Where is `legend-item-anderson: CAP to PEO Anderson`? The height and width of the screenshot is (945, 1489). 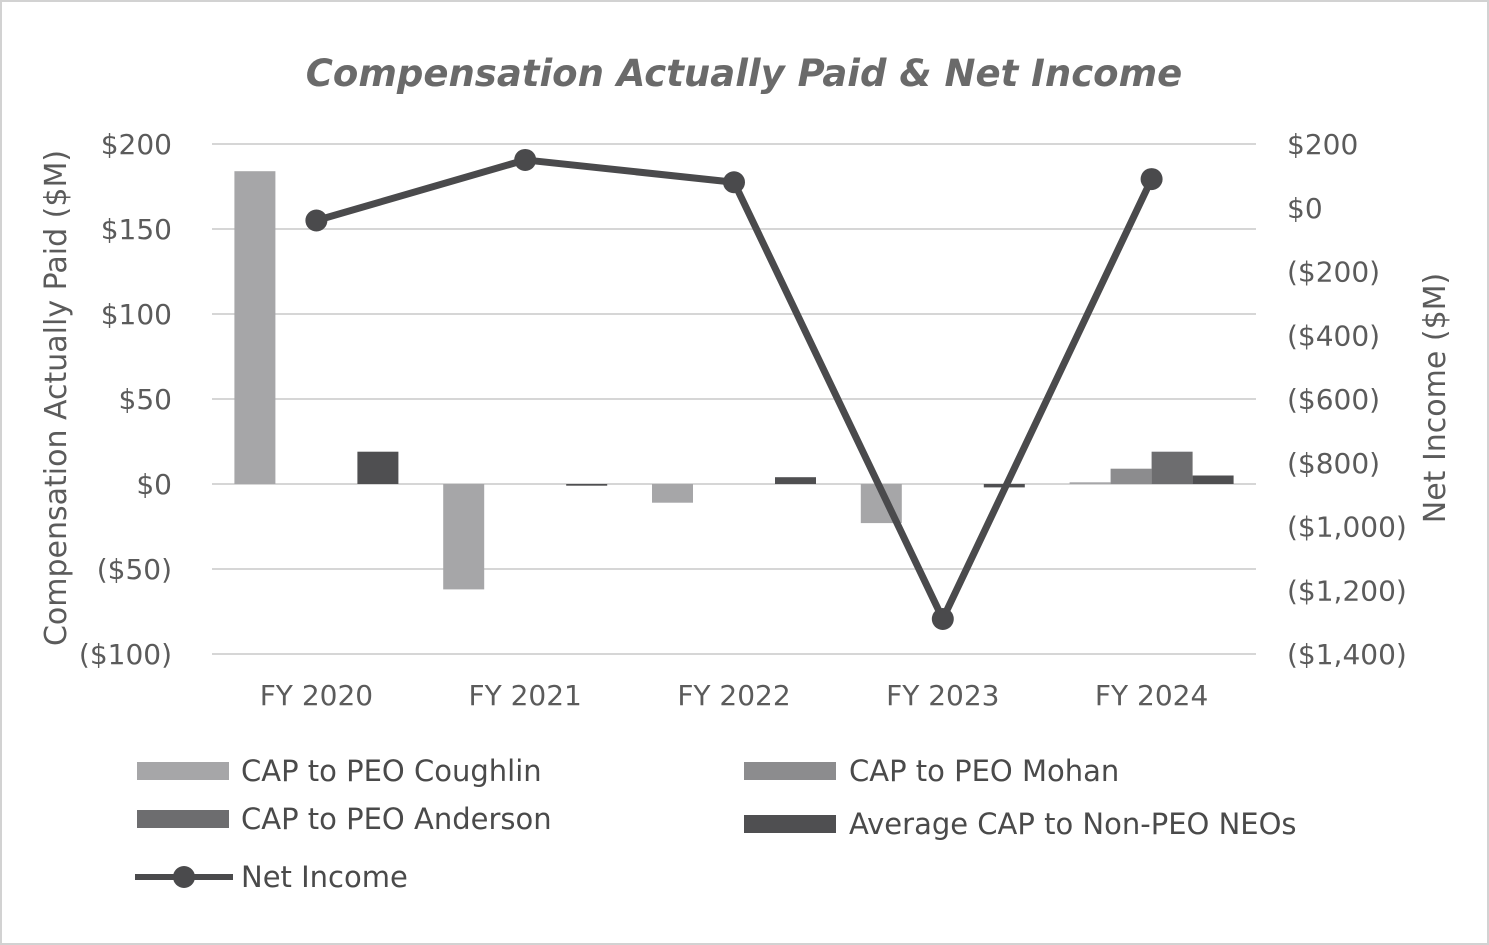 legend-item-anderson: CAP to PEO Anderson is located at coordinates (344, 819).